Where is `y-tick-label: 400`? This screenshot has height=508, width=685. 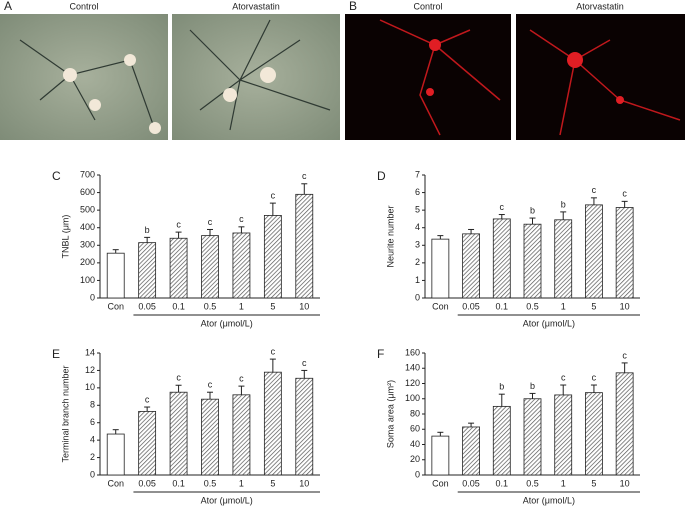 y-tick-label: 400 is located at coordinates (87, 227).